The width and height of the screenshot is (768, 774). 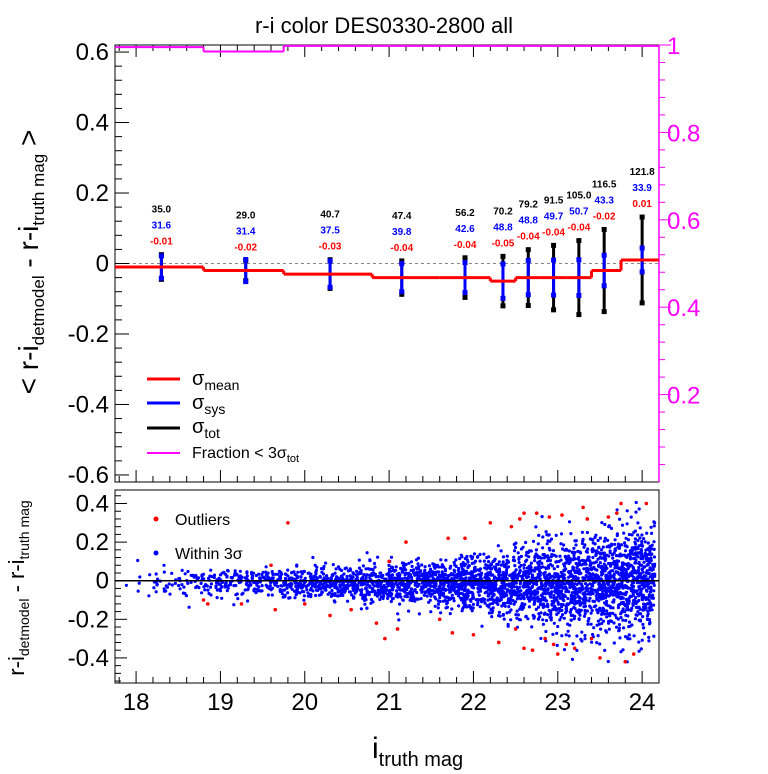 What do you see at coordinates (384, 25) in the screenshot?
I see `chart-title: r-i color DES0330-2800 all` at bounding box center [384, 25].